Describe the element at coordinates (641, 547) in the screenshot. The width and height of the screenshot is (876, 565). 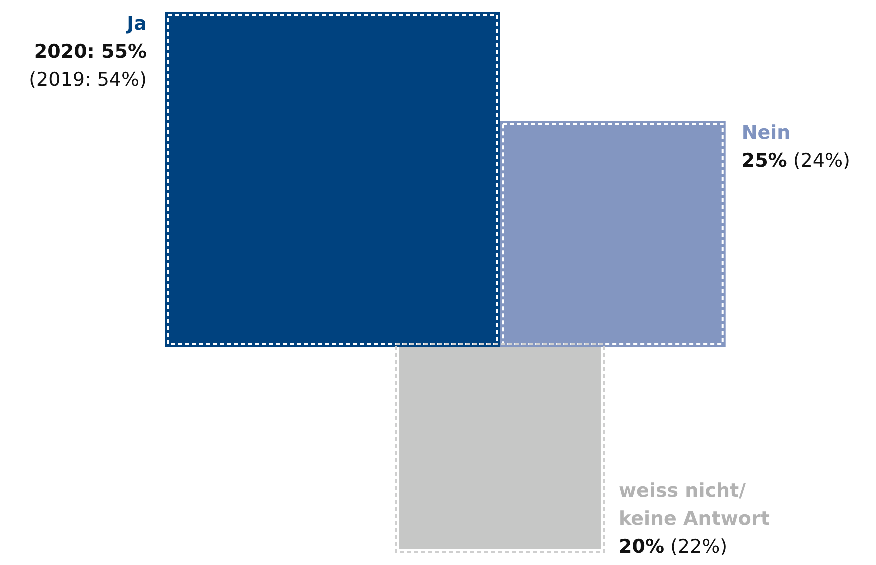
I see `data-label: 20%` at that location.